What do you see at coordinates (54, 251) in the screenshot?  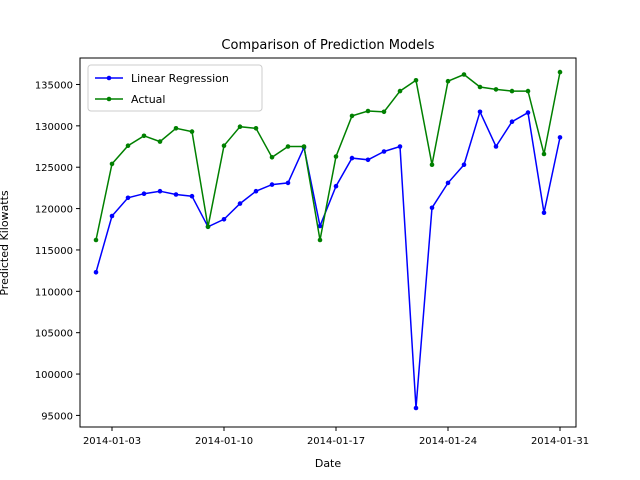 I see `y-tick-label: 115000` at bounding box center [54, 251].